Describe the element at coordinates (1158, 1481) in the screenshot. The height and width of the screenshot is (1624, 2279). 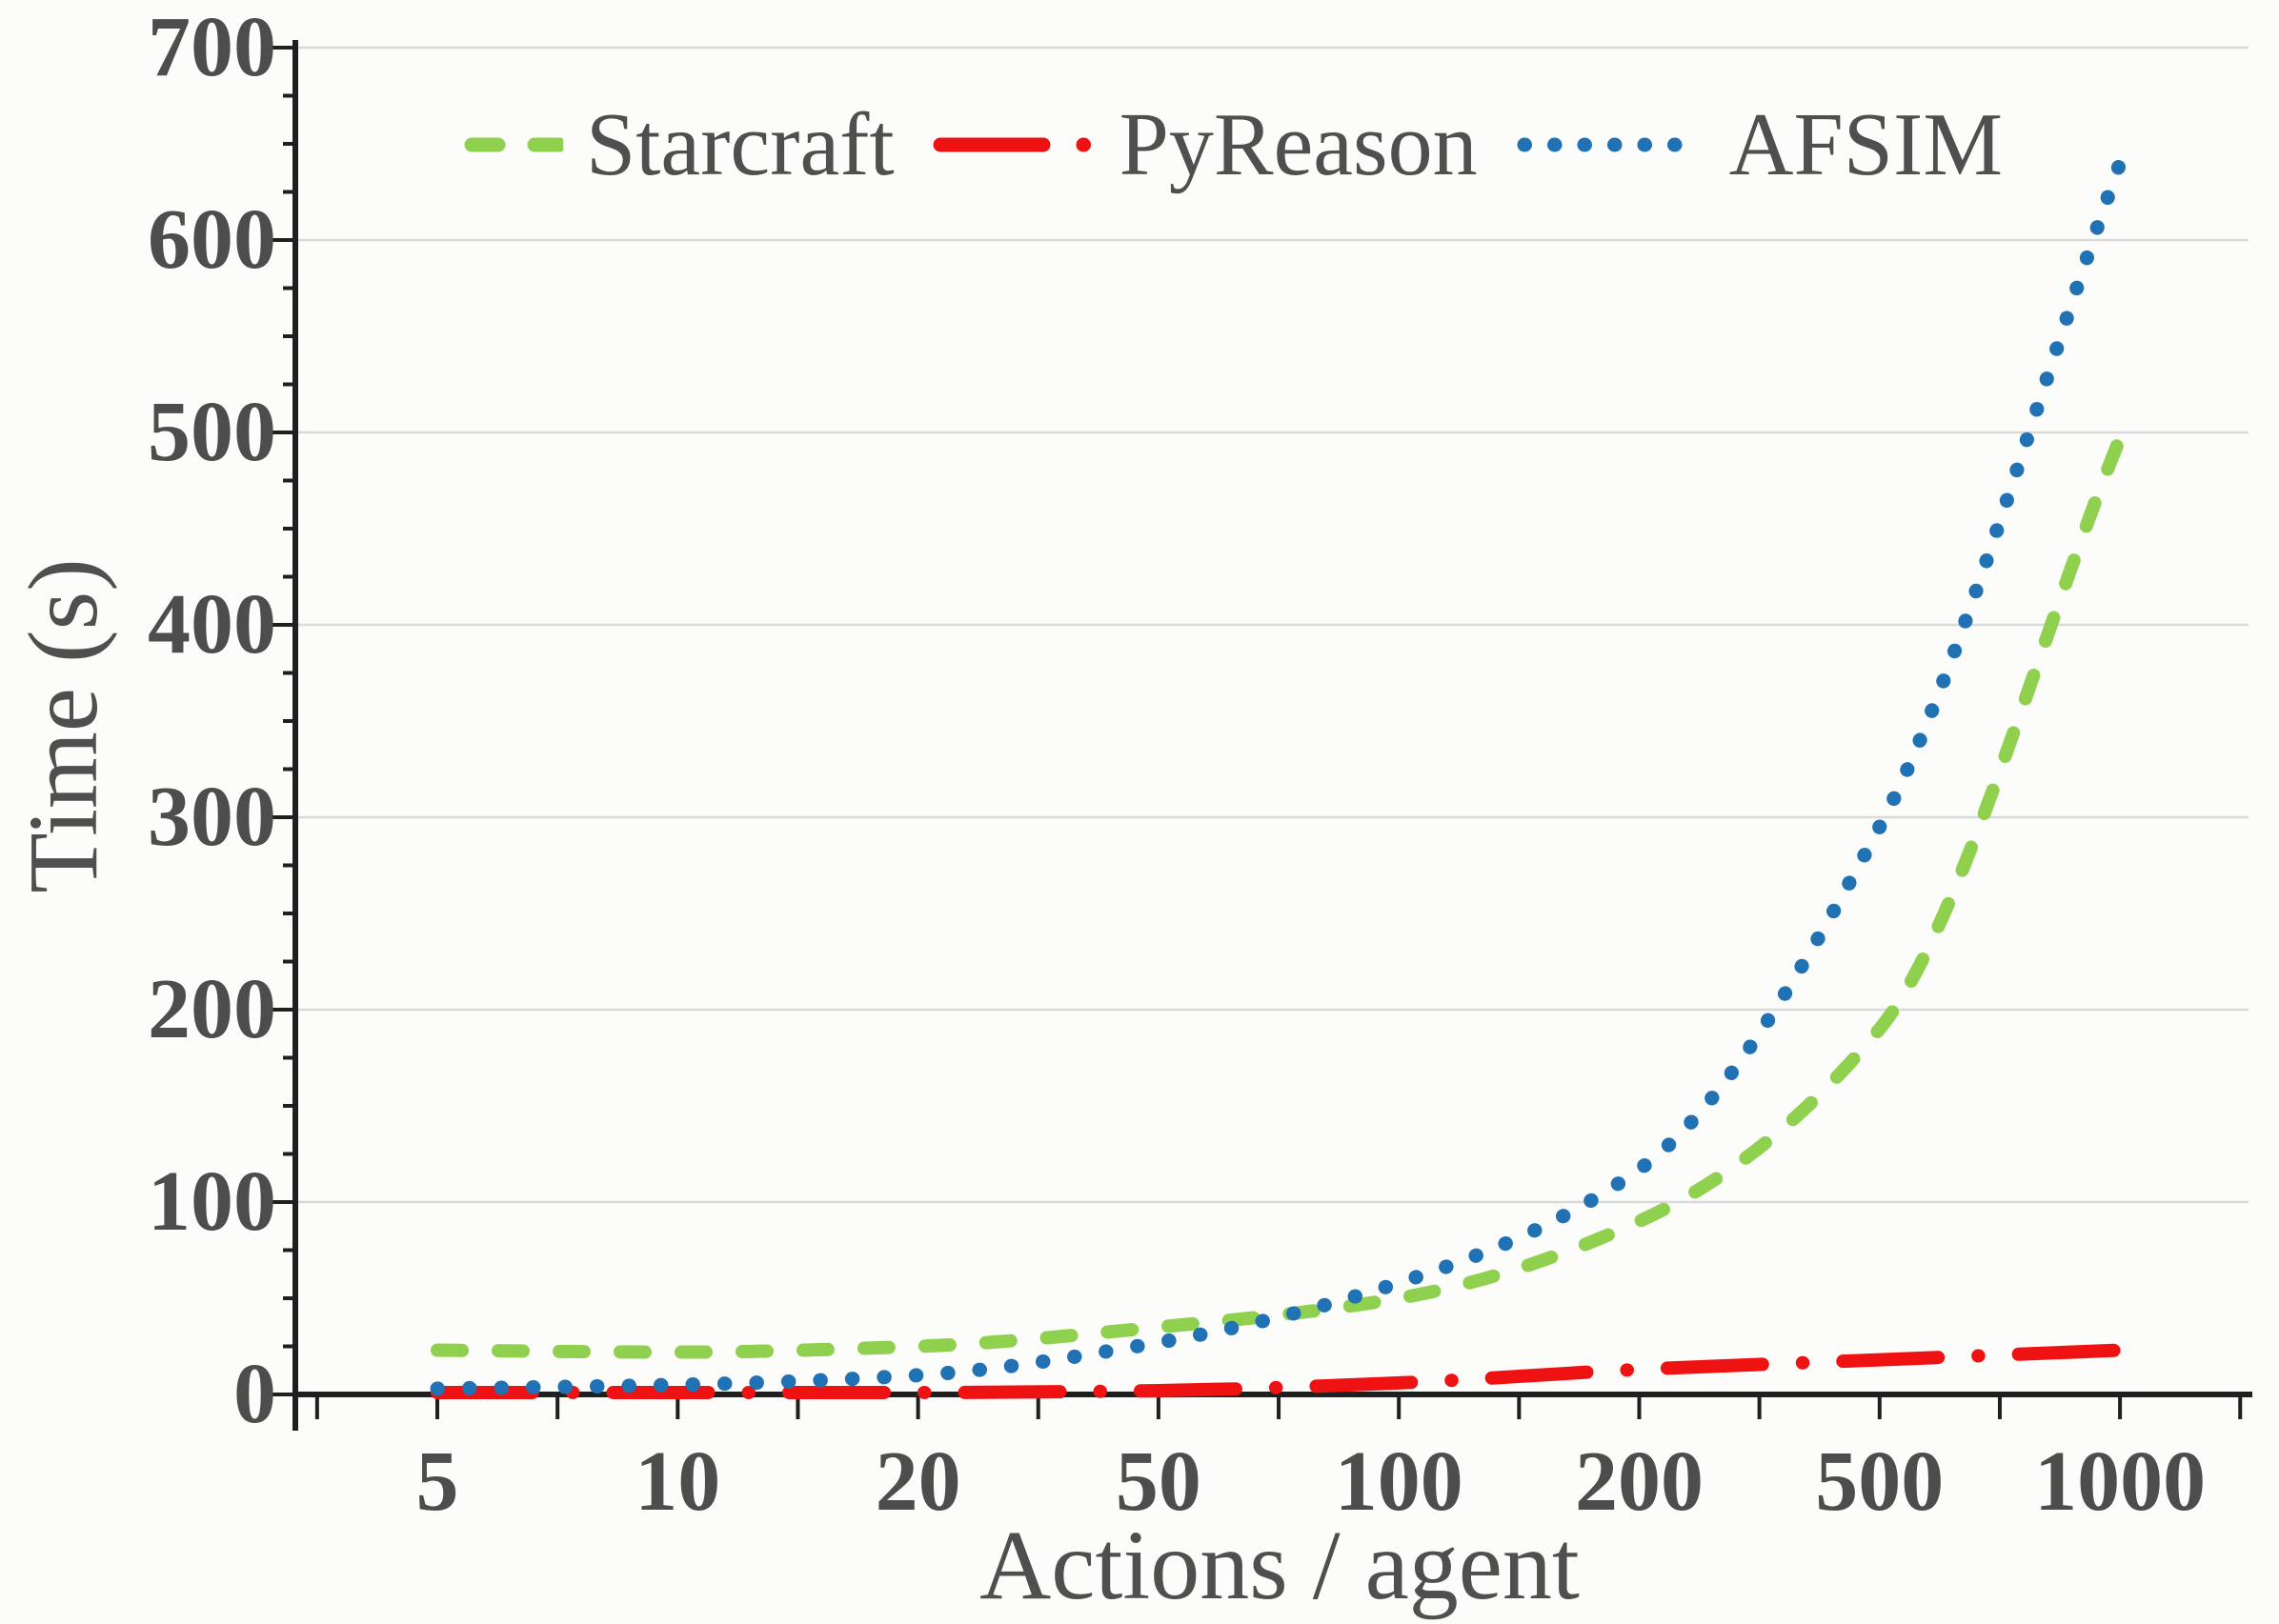
I see `x-tick-label: 50` at that location.